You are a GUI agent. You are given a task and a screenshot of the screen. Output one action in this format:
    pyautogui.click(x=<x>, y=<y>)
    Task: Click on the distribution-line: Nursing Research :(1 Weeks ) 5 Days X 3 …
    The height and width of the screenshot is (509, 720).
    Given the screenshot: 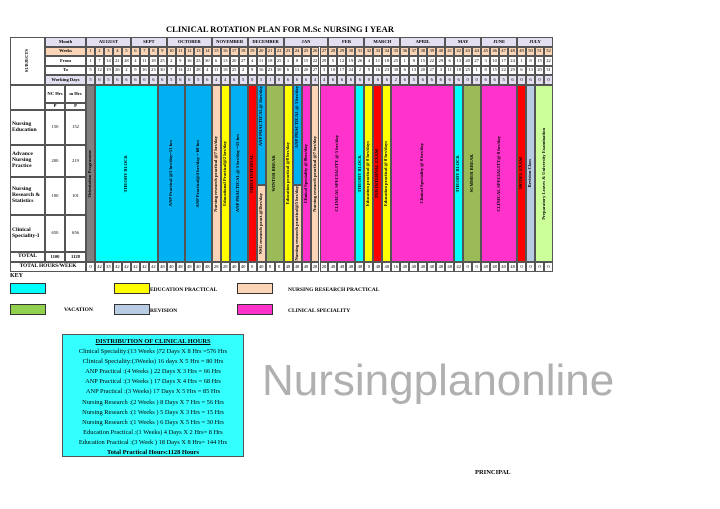 What is the action you would take?
    pyautogui.click(x=153, y=412)
    